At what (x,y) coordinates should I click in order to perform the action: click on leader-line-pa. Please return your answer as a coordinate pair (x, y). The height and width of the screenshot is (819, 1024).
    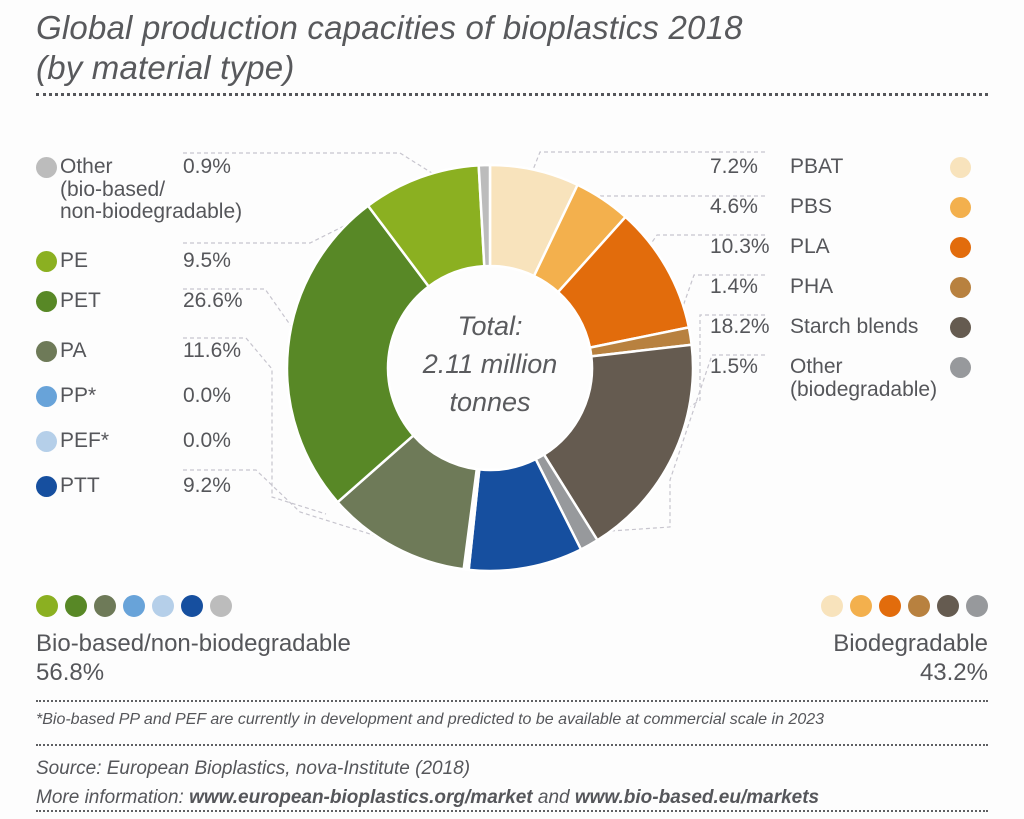
    Looking at the image, I should click on (255, 426).